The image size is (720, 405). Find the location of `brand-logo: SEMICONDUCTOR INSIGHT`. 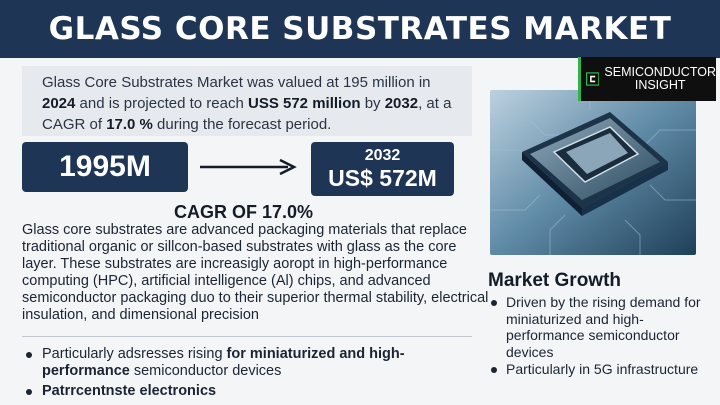

brand-logo: SEMICONDUCTOR INSIGHT is located at coordinates (647, 79).